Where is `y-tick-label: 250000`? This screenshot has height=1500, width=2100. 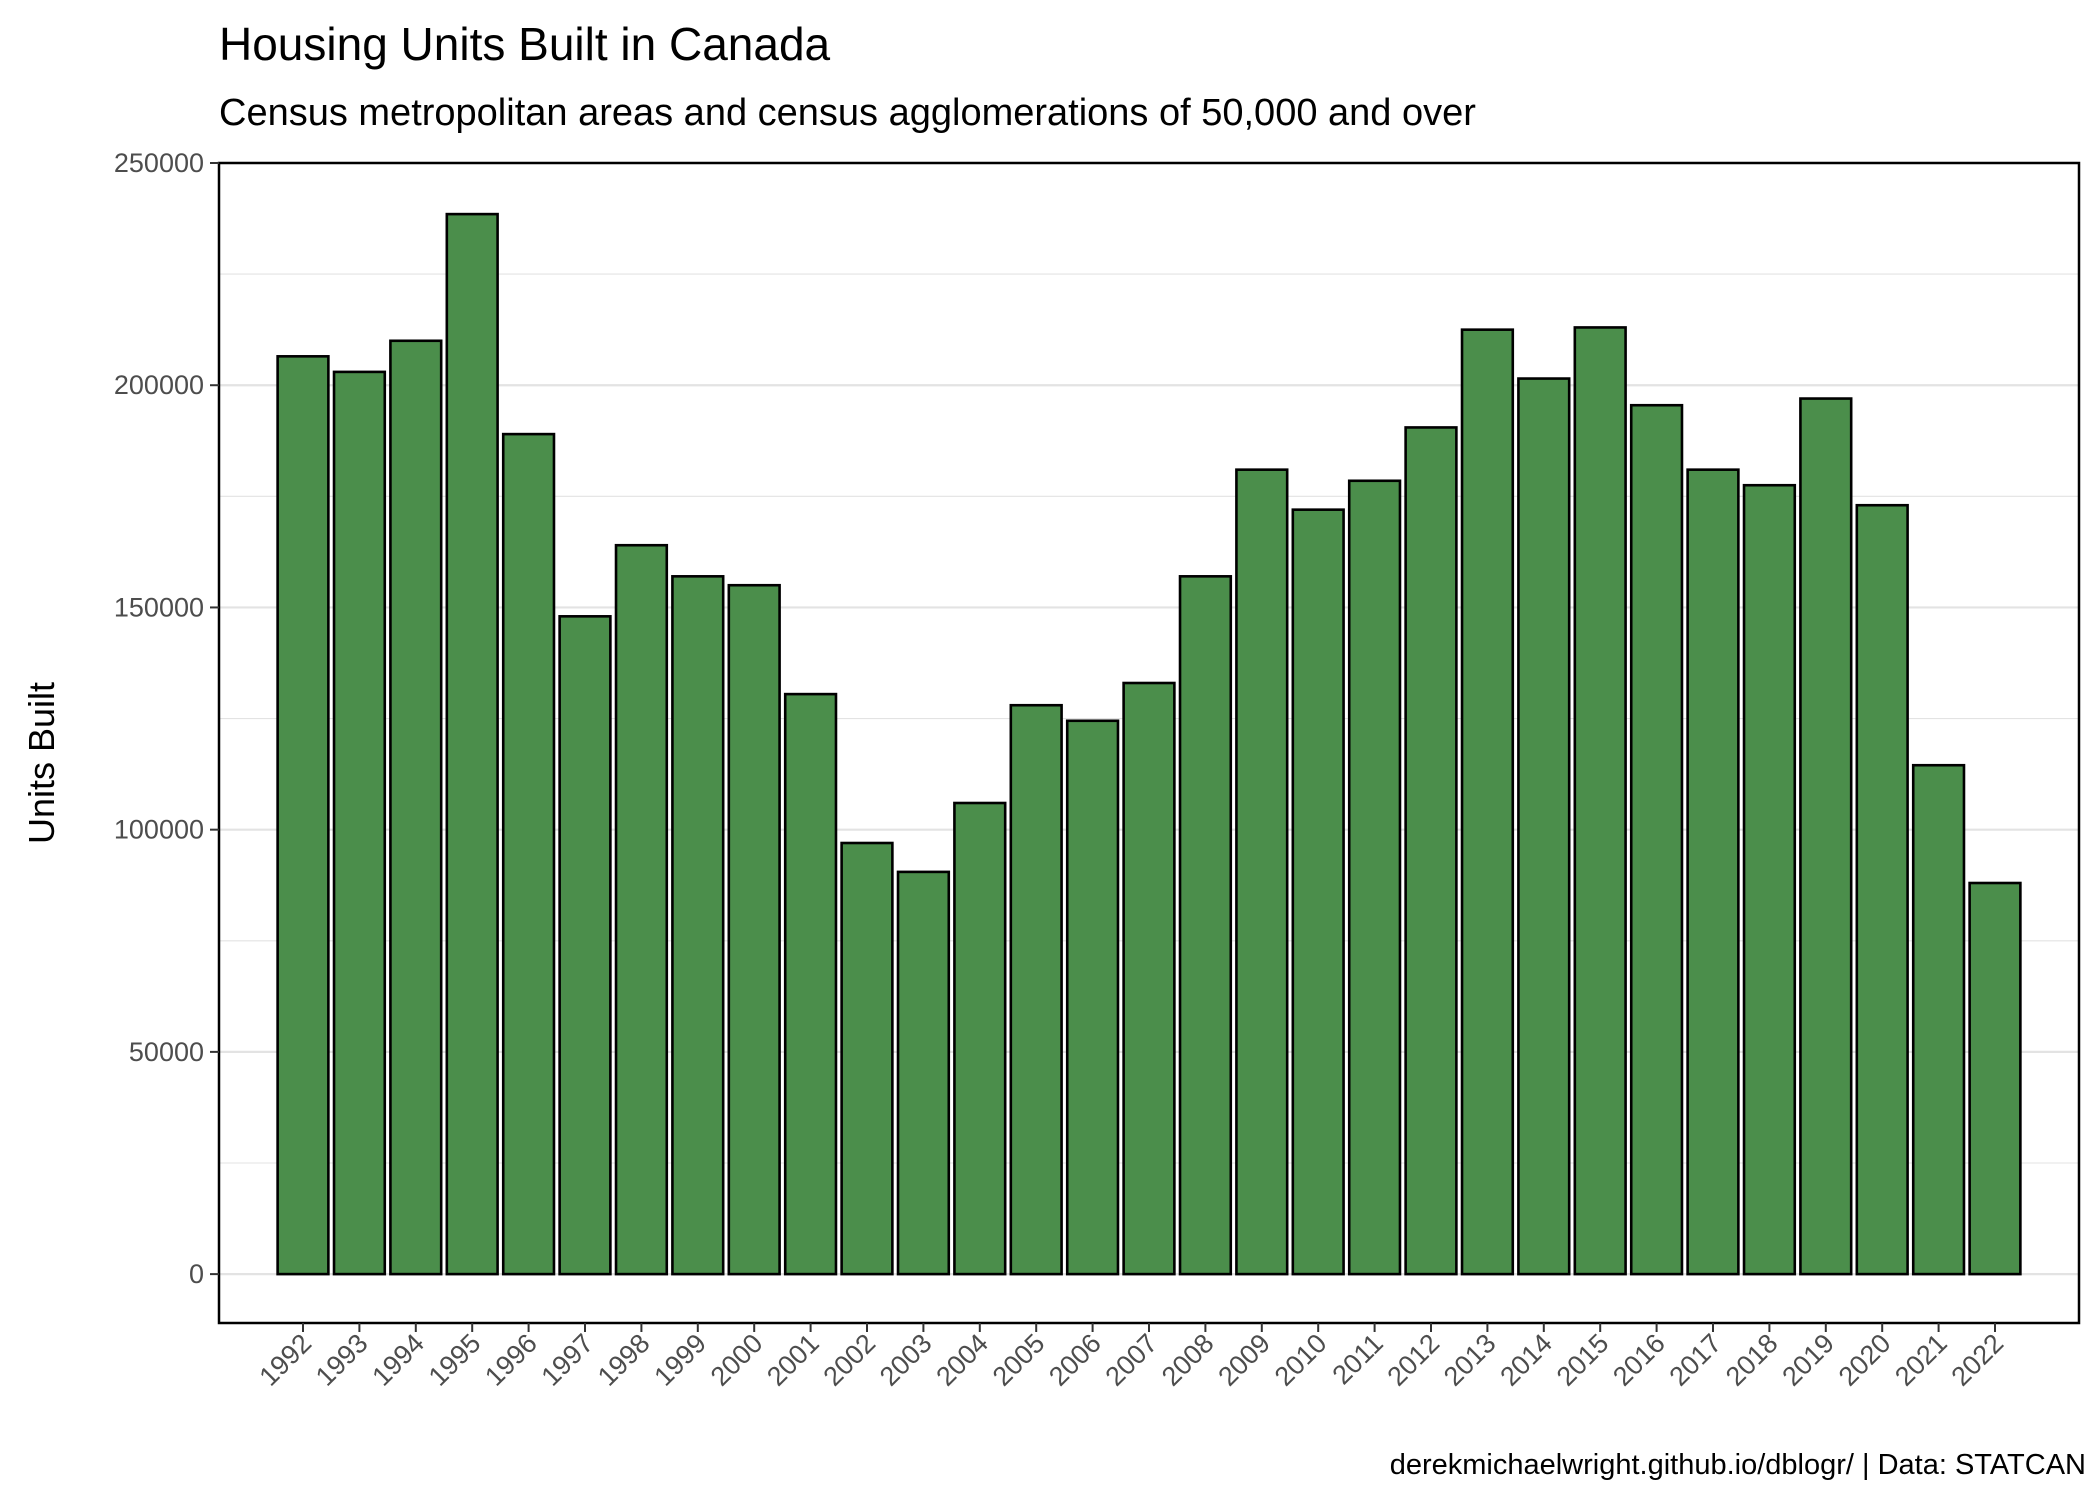 y-tick-label: 250000 is located at coordinates (159, 163).